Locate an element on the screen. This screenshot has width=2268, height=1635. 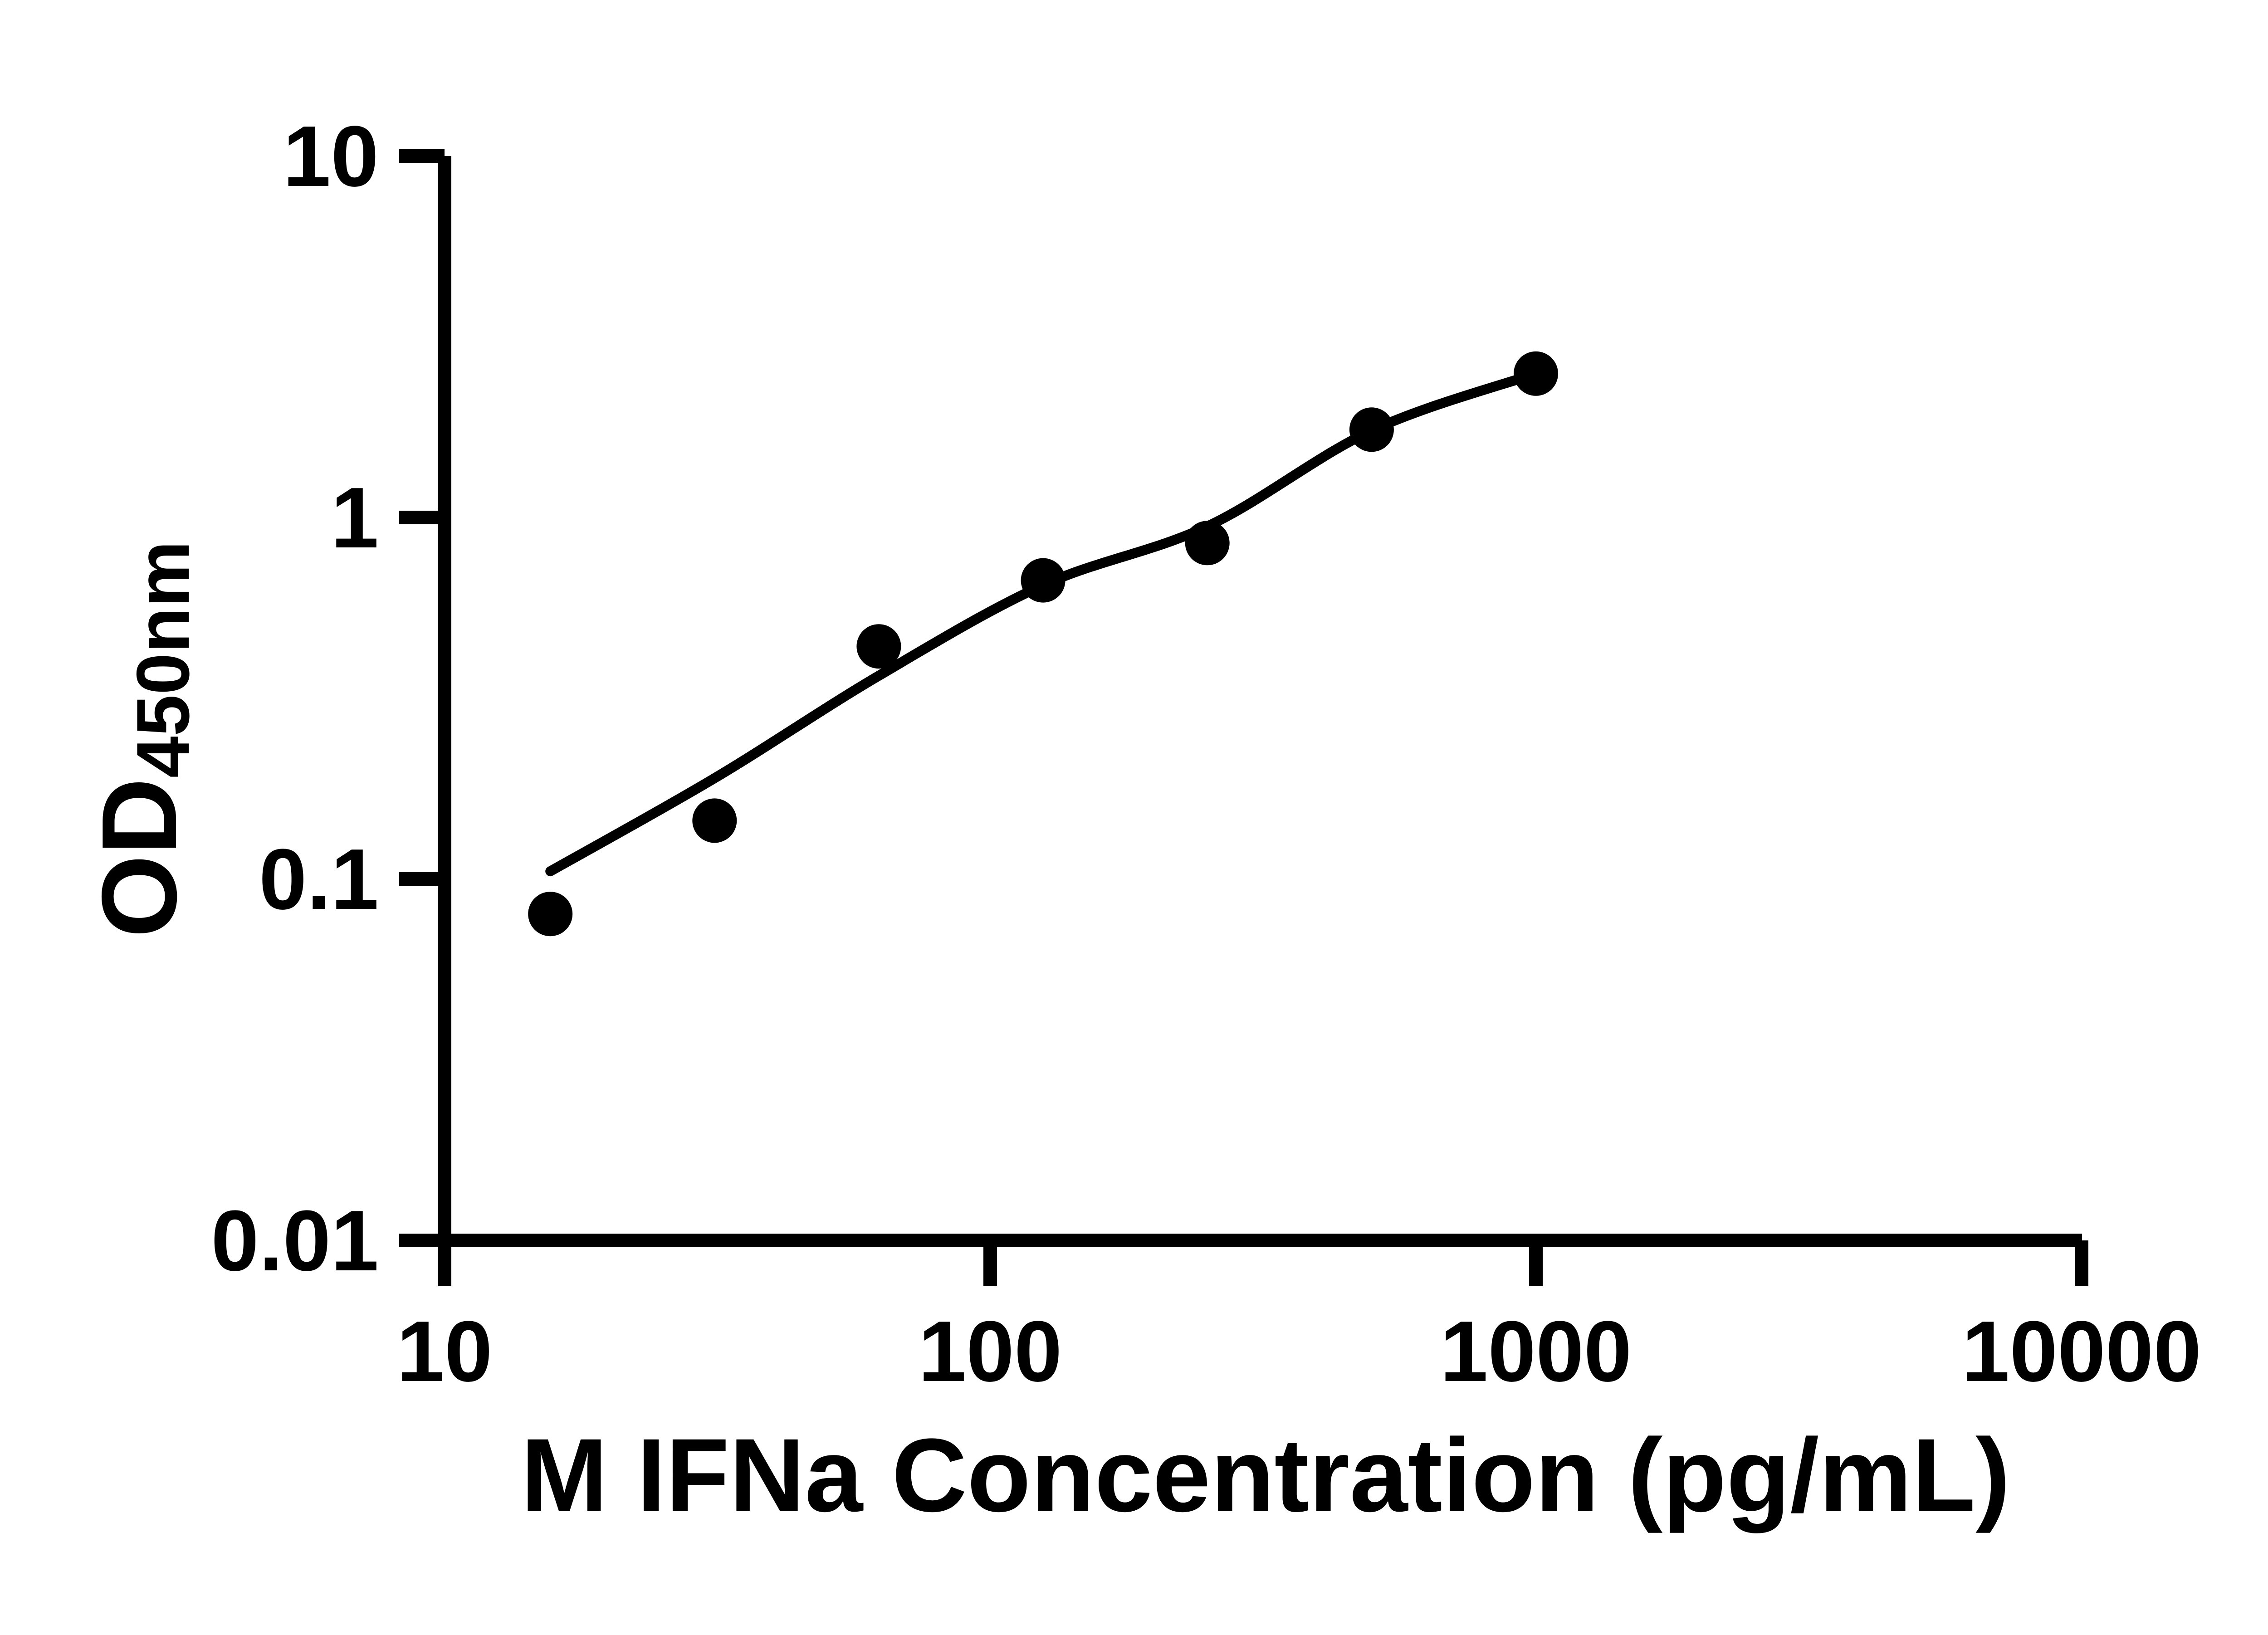
x-tick-label: 10000 is located at coordinates (2081, 1351).